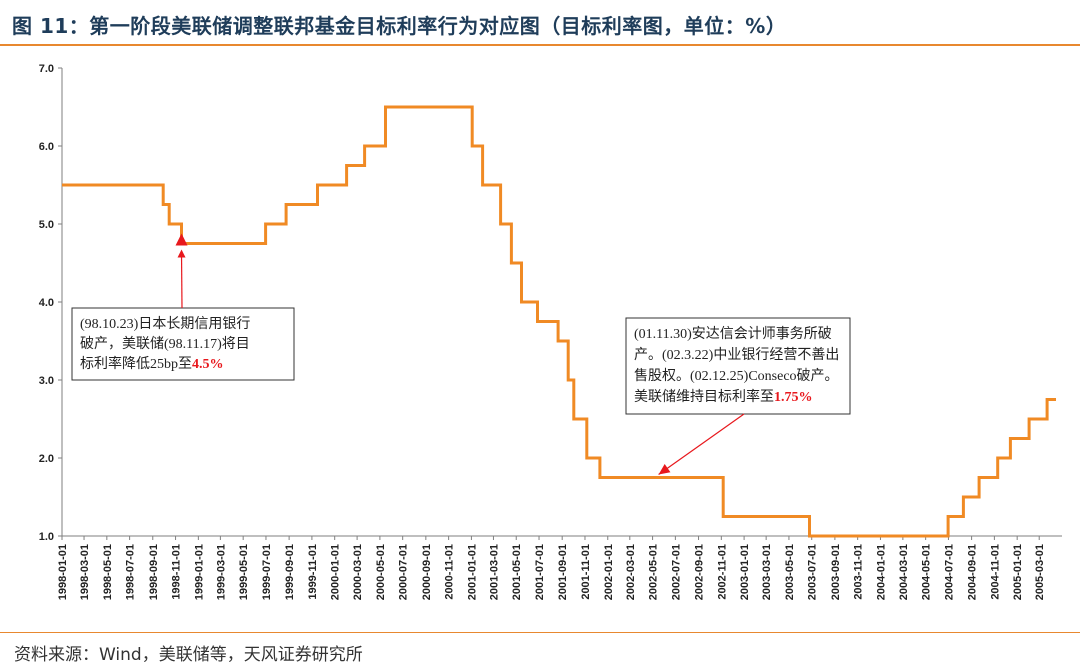 The height and width of the screenshot is (669, 1080). I want to click on x-tick-label: 1998-01-01, so click(63, 572).